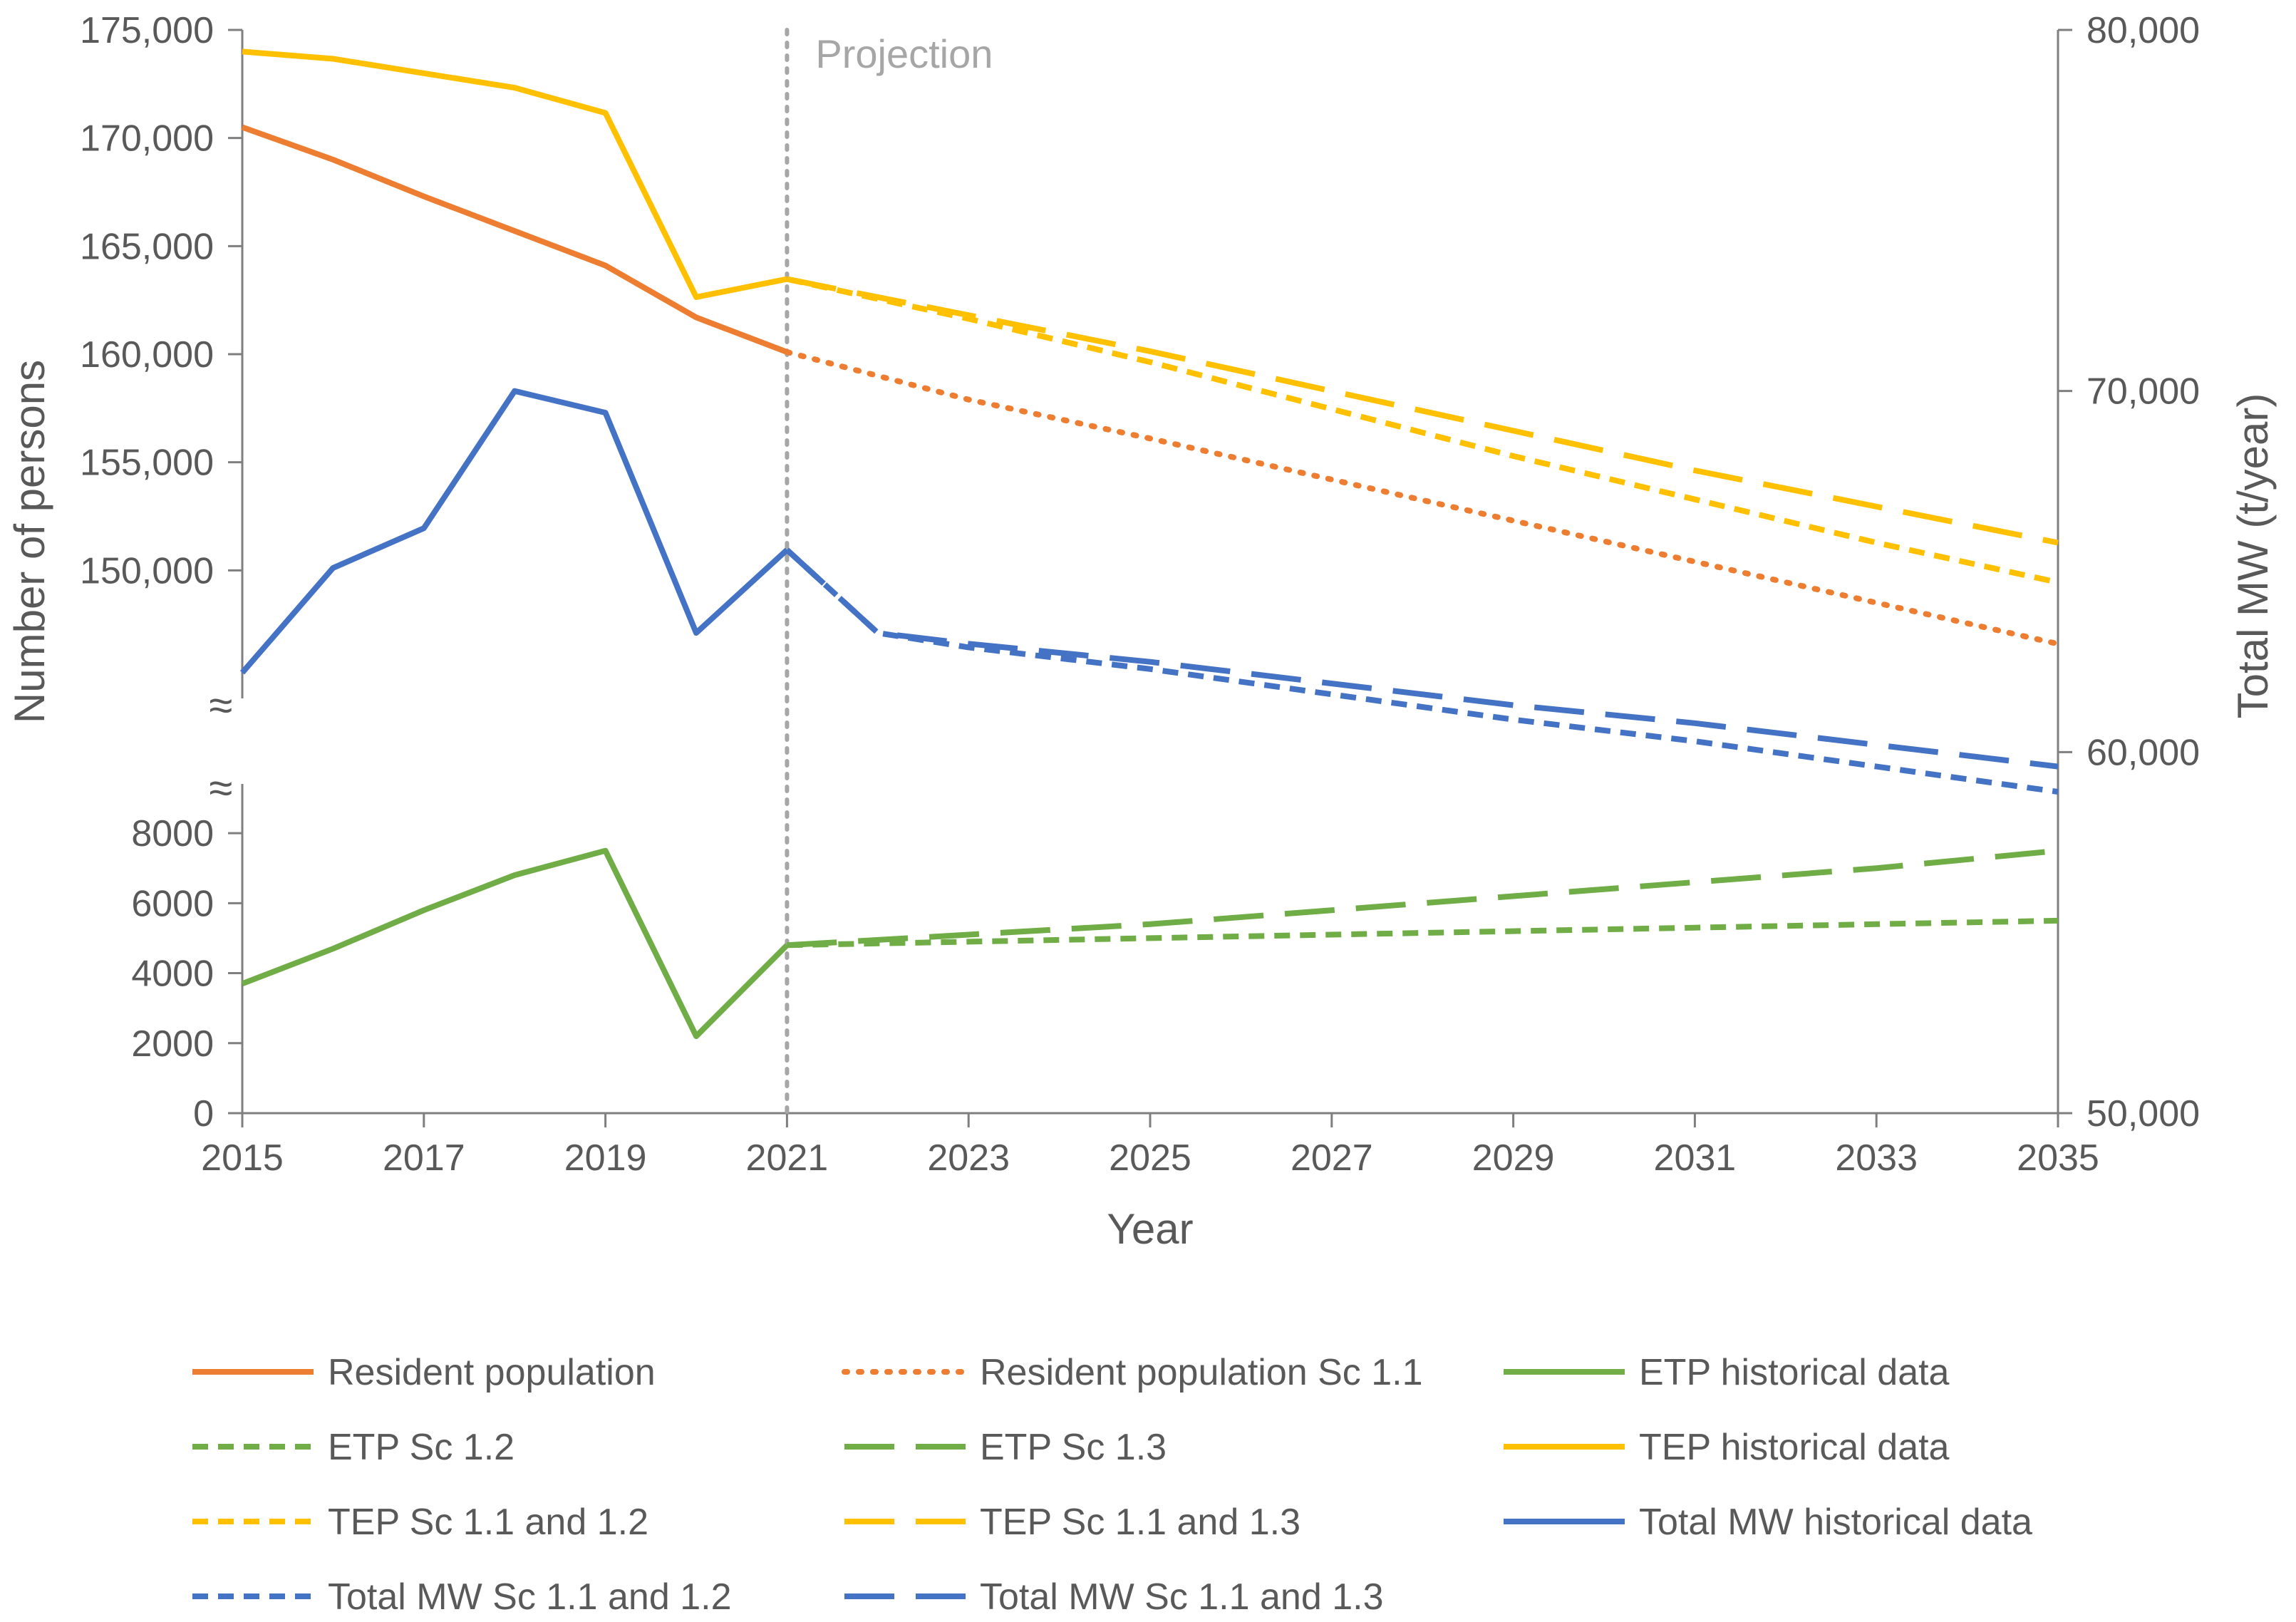 This screenshot has height=1622, width=2296. I want to click on legend-item-mw_hist: Total MW historical data, so click(1768, 1522).